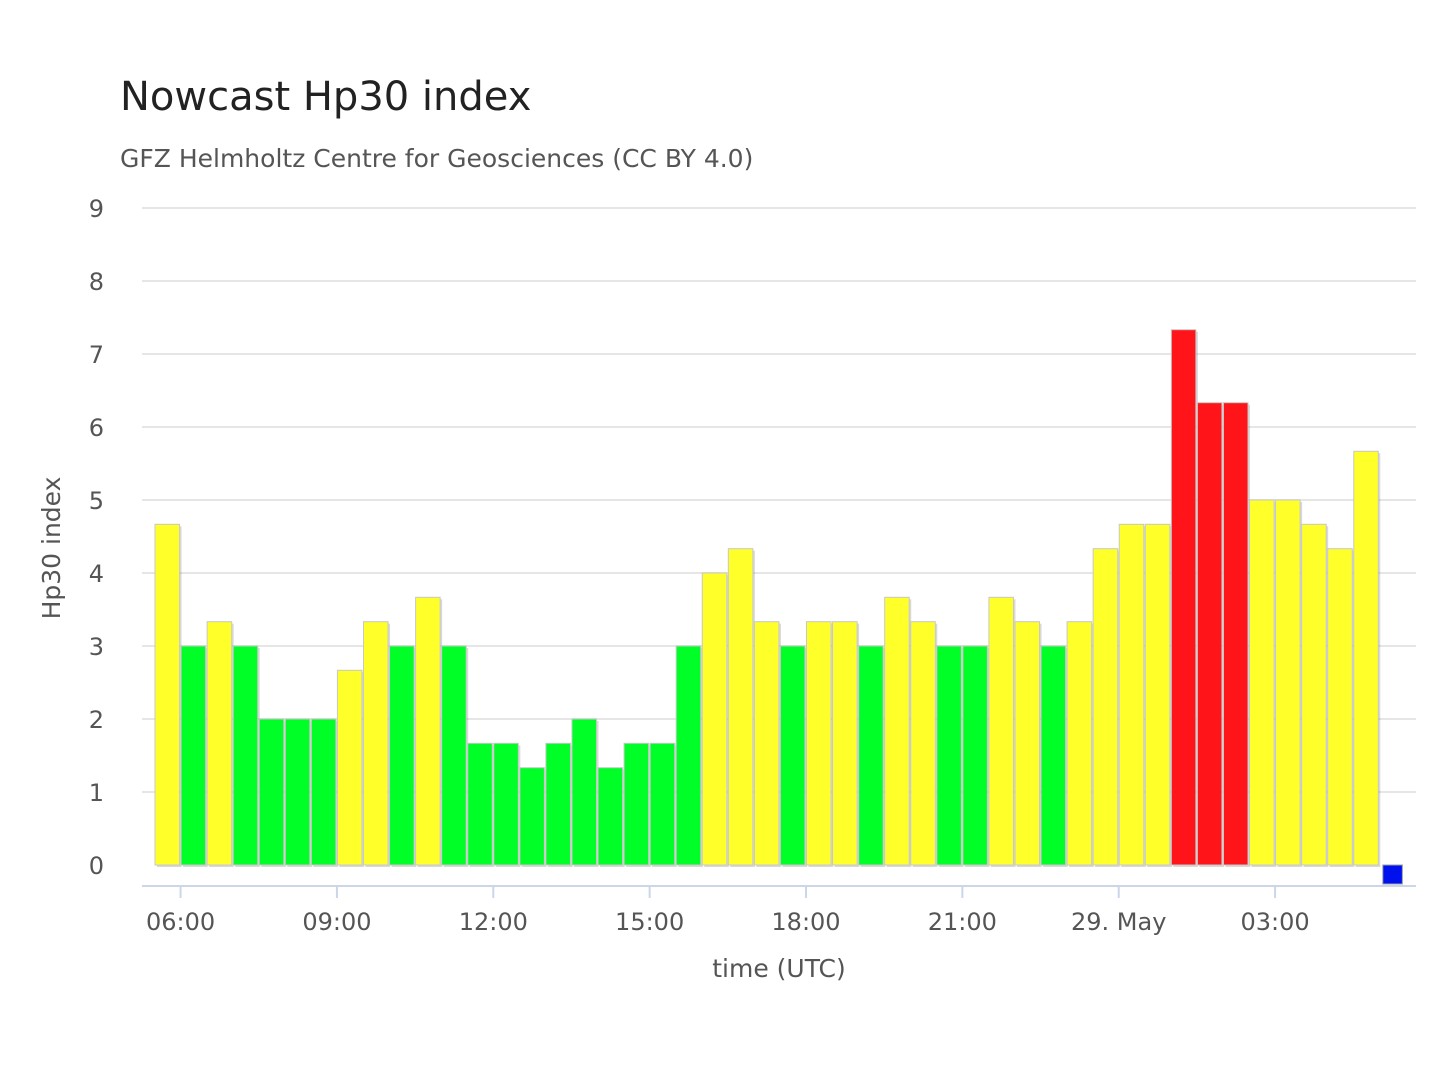 This screenshot has height=1080, width=1440. Describe the element at coordinates (96, 793) in the screenshot. I see `y-tick-label: 1` at that location.